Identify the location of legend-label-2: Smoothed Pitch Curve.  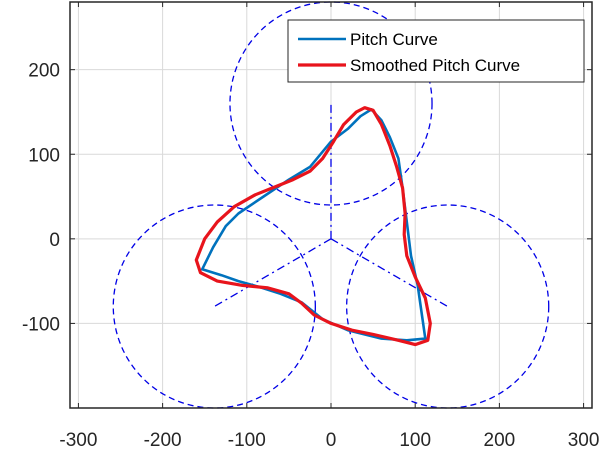
(435, 65).